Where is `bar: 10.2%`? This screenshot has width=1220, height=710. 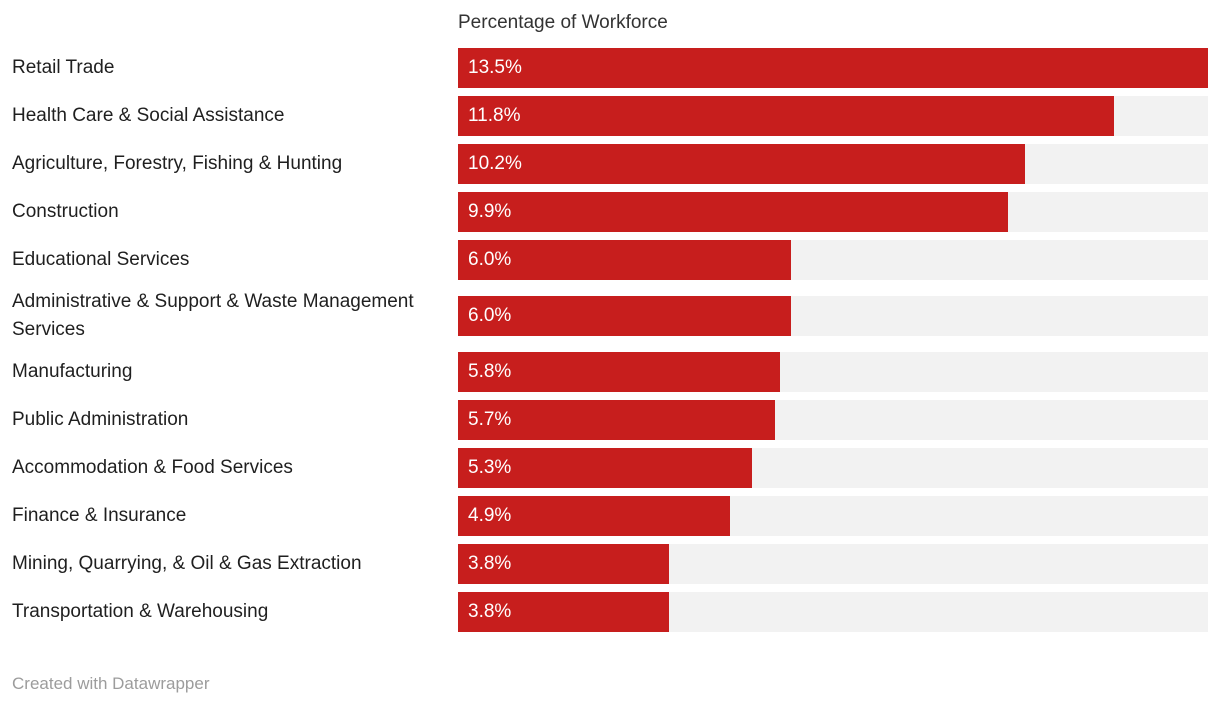 bar: 10.2% is located at coordinates (741, 164).